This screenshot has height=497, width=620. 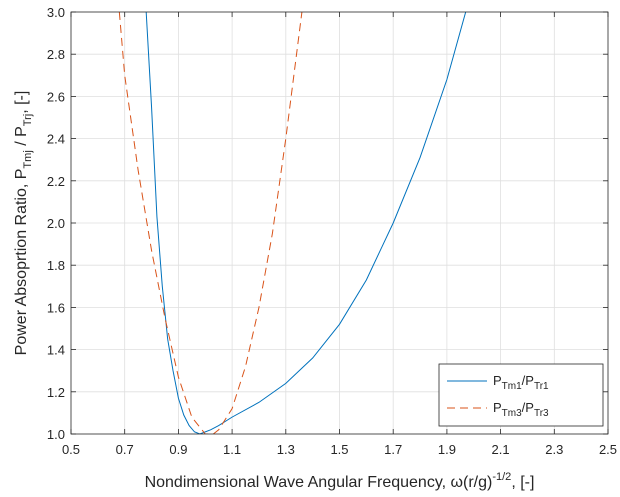 I want to click on x-tick-label: 1.5, so click(x=339, y=449).